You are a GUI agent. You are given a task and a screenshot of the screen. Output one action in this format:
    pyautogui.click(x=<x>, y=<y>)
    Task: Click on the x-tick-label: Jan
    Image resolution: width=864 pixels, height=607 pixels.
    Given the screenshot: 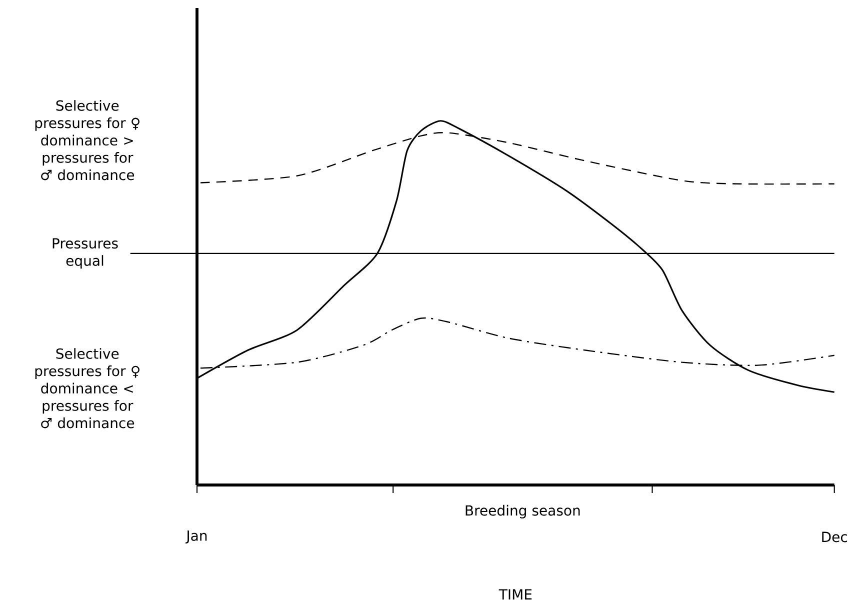 What is the action you would take?
    pyautogui.click(x=196, y=537)
    